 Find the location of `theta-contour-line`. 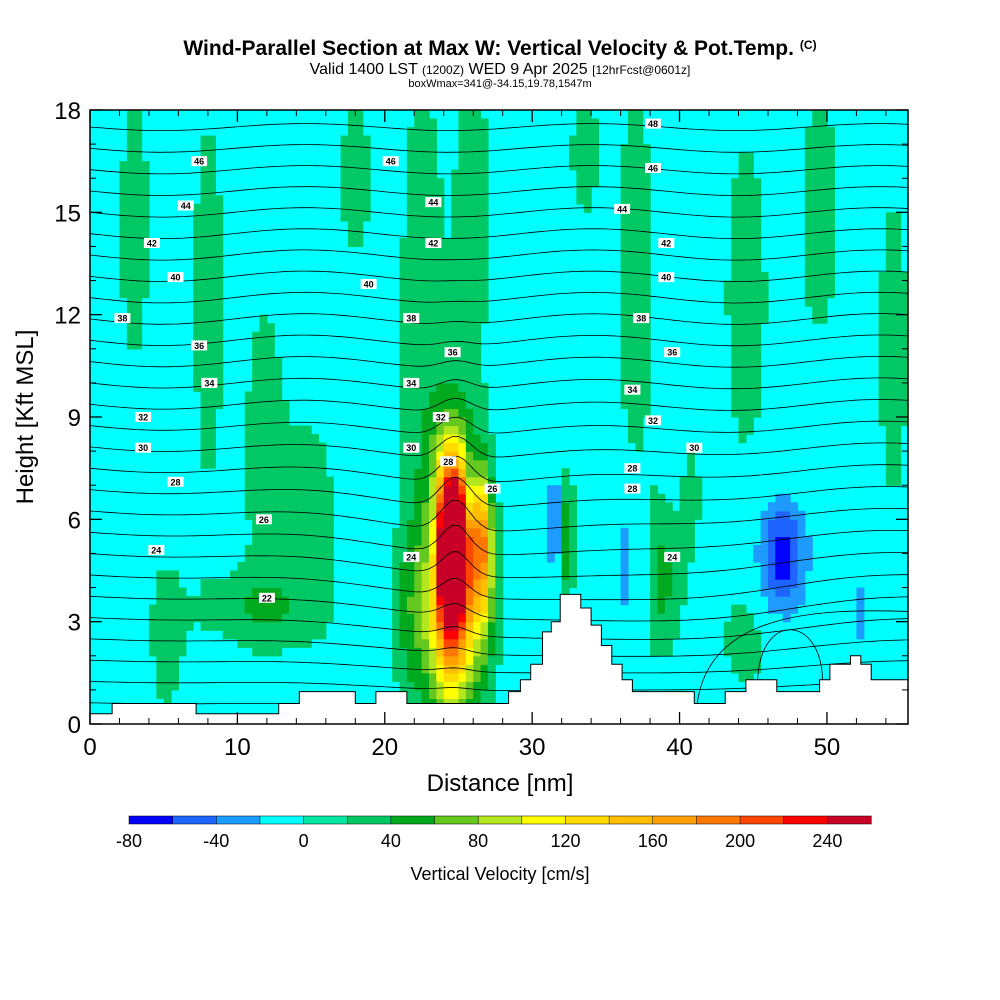

theta-contour-line is located at coordinates (499, 127).